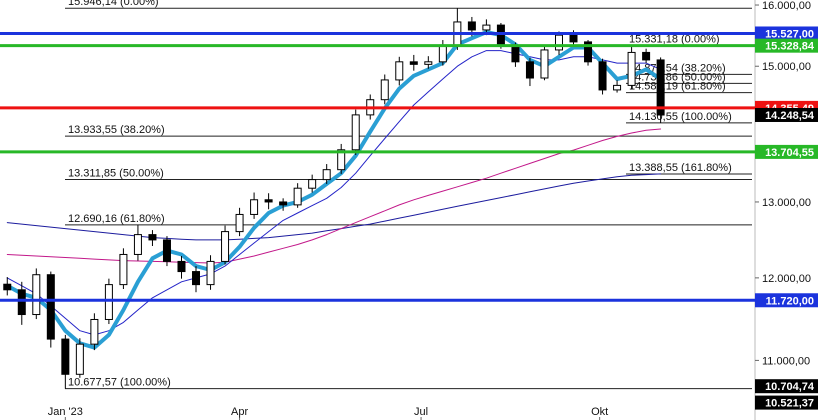  I want to click on level-label: 11.720,00, so click(790, 301).